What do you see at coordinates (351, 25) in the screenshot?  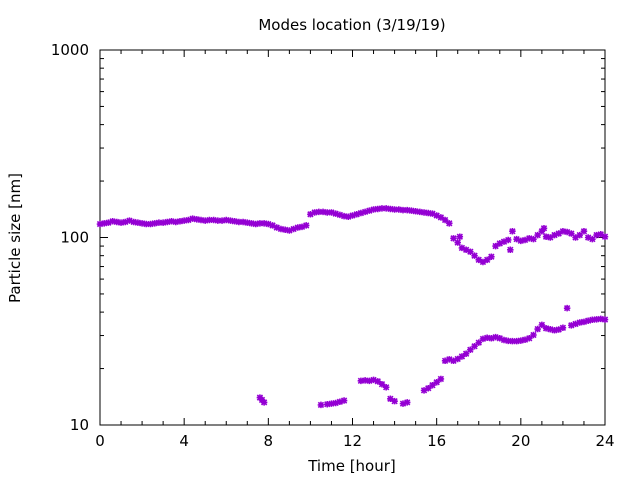 I see `chart-title: Modes location (3/19/19)` at bounding box center [351, 25].